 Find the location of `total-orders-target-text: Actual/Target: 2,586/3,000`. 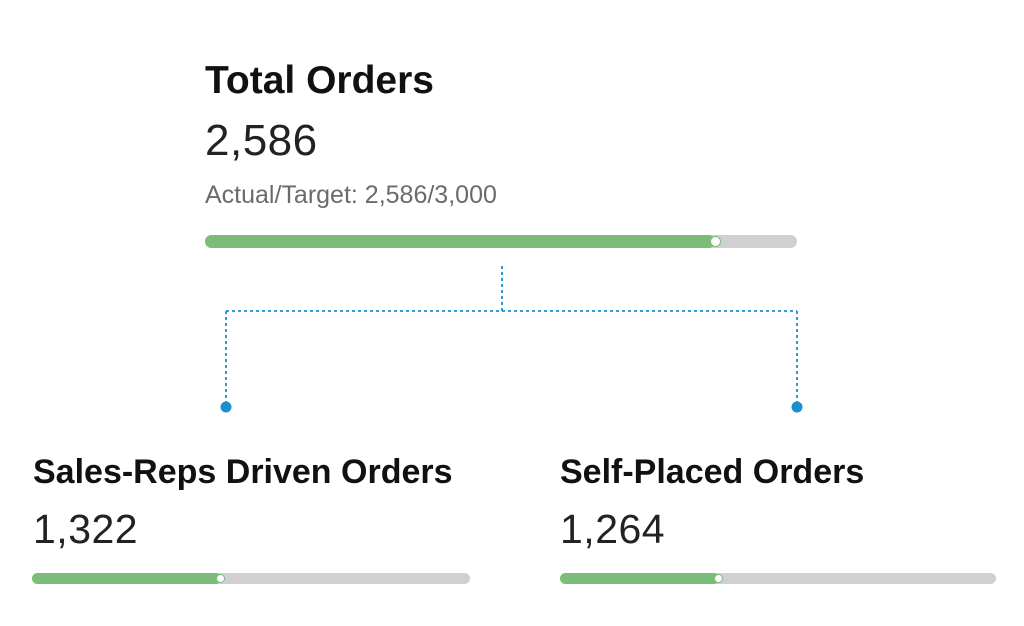

total-orders-target-text: Actual/Target: 2,586/3,000 is located at coordinates (351, 195).